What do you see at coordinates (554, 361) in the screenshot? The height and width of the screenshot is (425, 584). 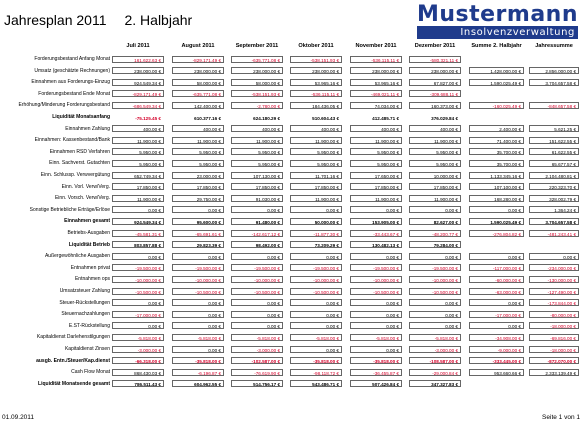 I see `table-cell: -872.070,00 €` at bounding box center [554, 361].